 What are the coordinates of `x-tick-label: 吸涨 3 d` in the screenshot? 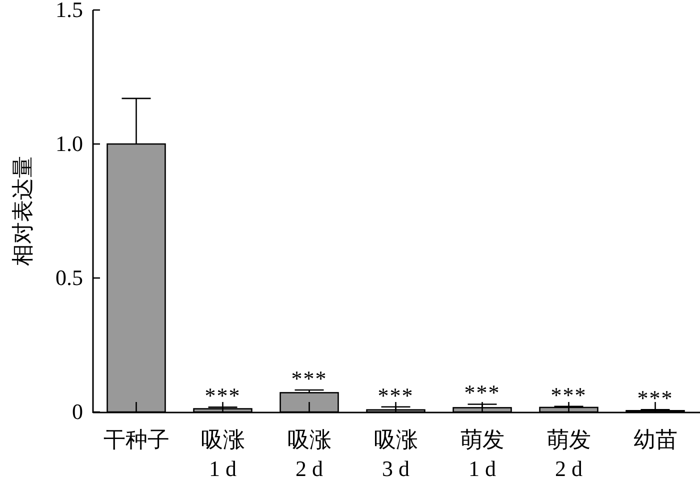 It's located at (396, 454).